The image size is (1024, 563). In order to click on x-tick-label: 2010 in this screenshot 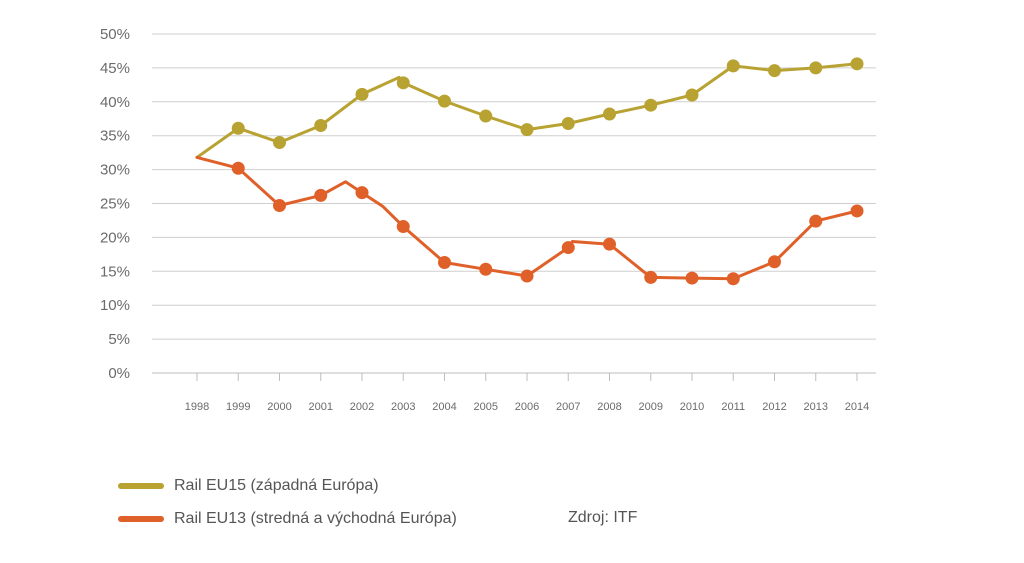, I will do `click(692, 407)`.